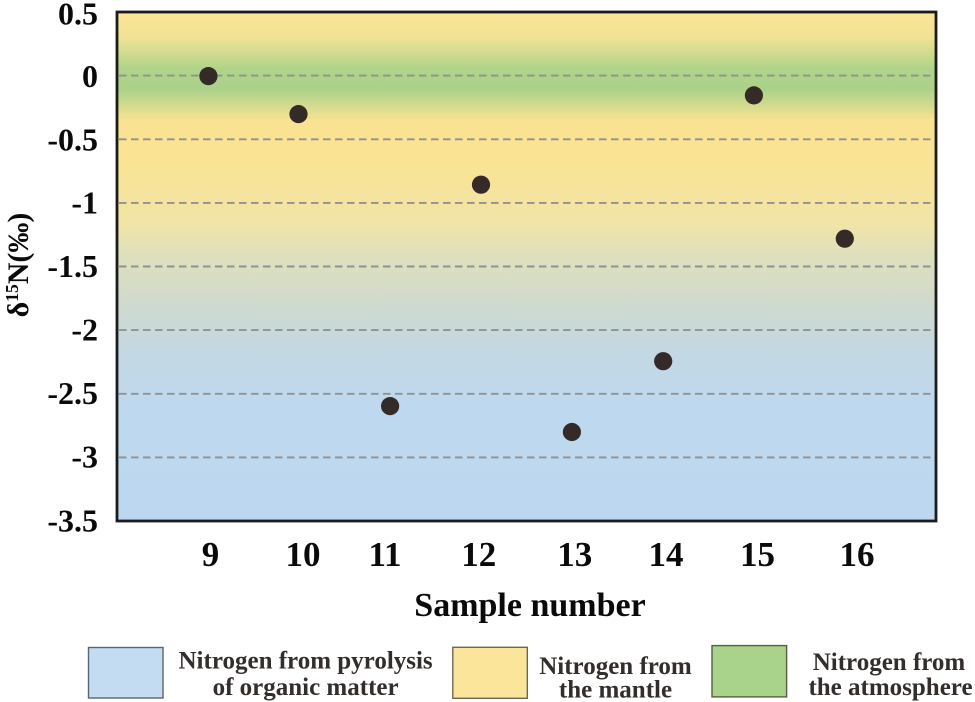  Describe the element at coordinates (18, 265) in the screenshot. I see `svg-text: δ15N(‰)` at that location.